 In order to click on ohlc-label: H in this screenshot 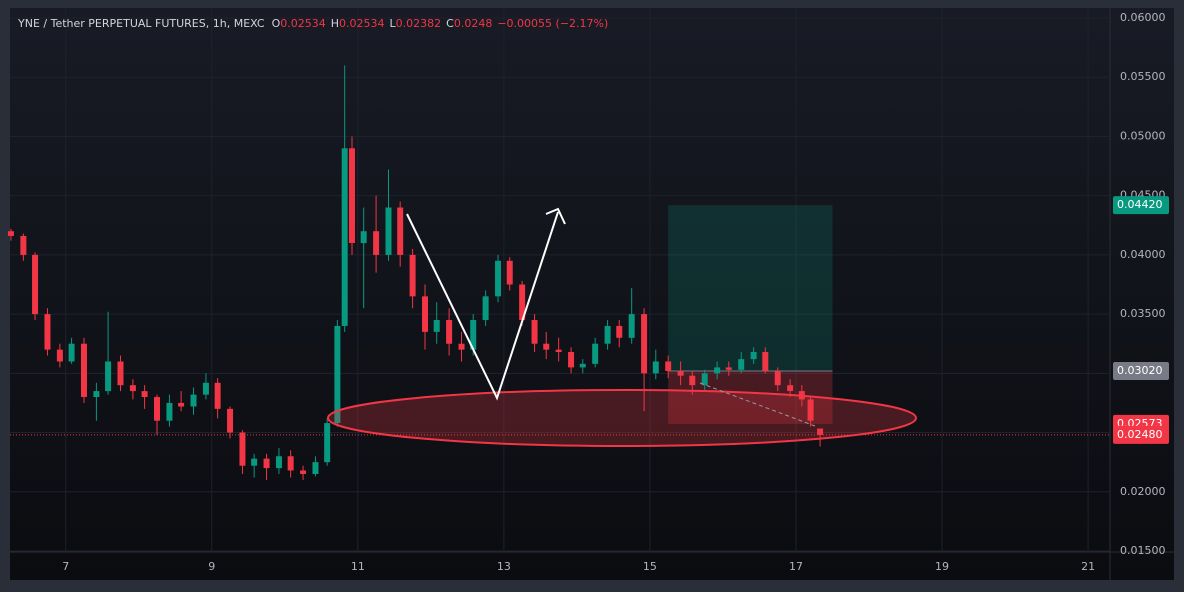, I will do `click(335, 23)`.